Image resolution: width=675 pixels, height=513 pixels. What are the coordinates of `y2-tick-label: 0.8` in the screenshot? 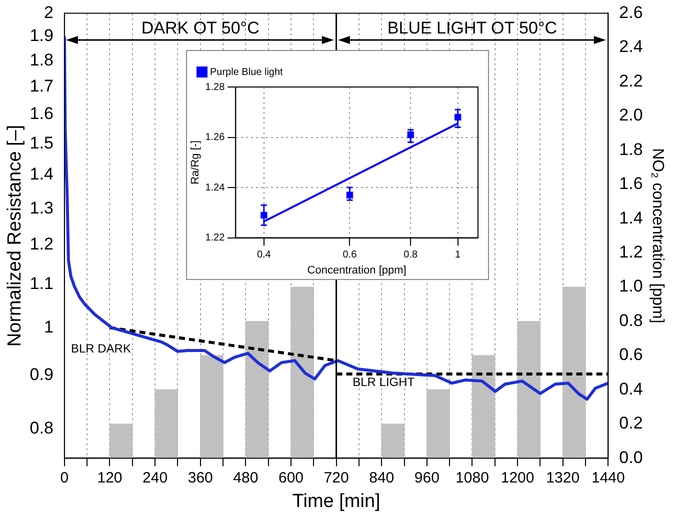 It's located at (631, 320).